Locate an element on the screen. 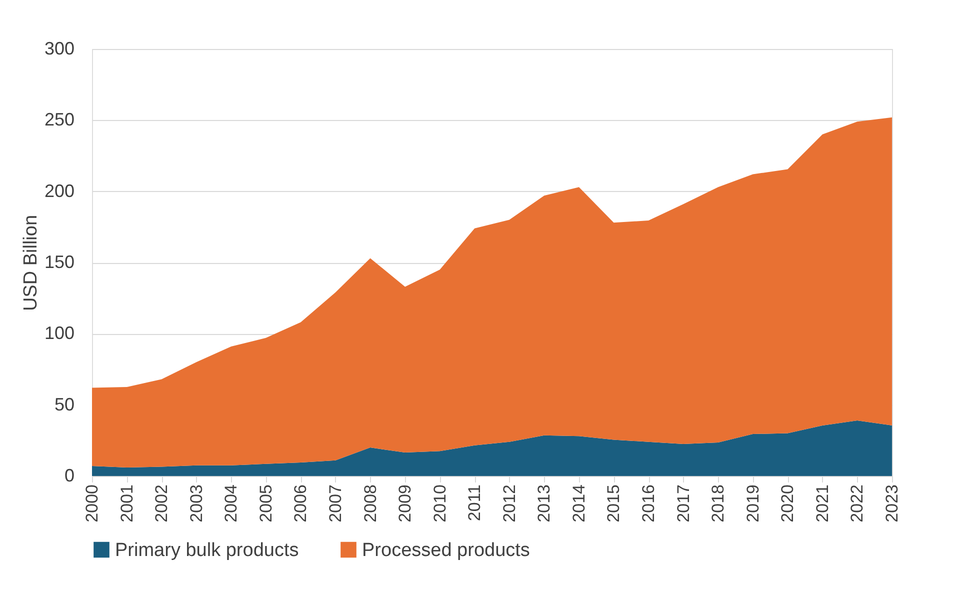  y-tick-label: 150 is located at coordinates (59, 262).